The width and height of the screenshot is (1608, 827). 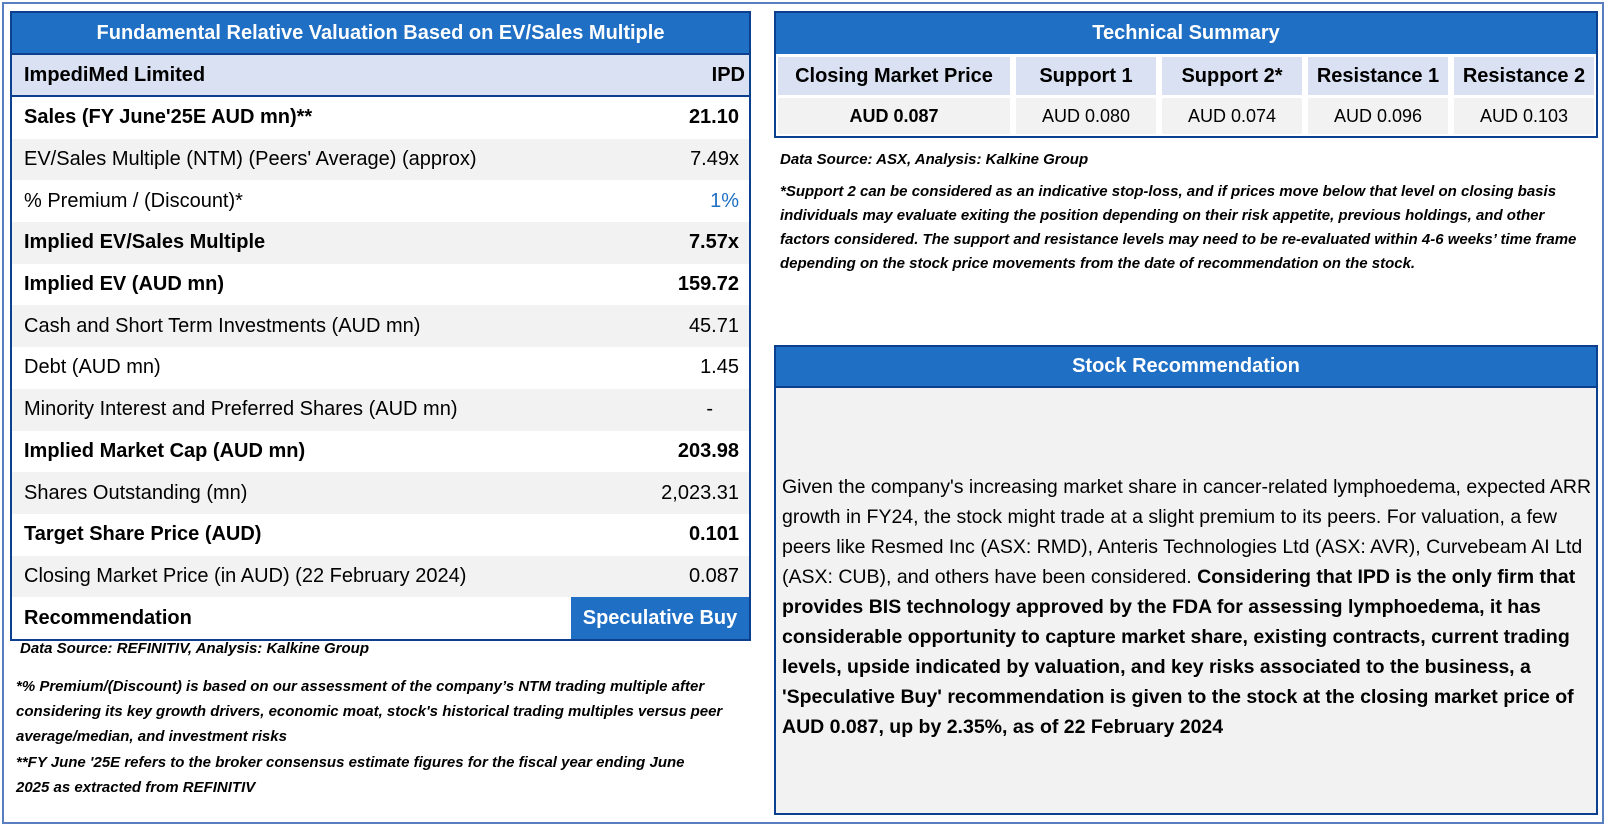 I want to click on company-name: ImpediMed Limited, so click(x=115, y=74).